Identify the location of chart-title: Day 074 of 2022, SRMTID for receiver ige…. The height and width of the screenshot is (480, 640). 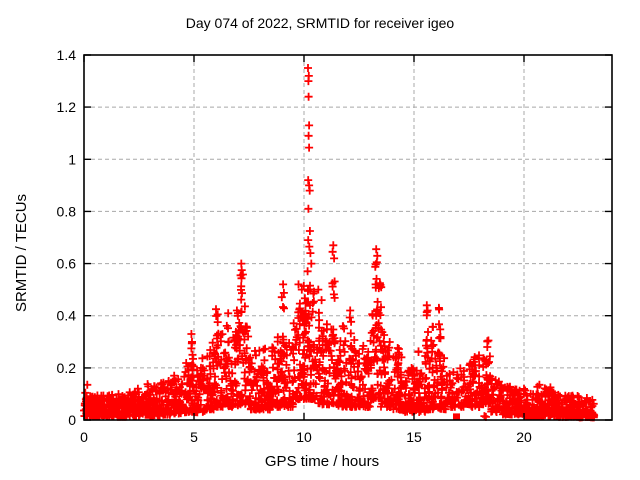
(320, 23).